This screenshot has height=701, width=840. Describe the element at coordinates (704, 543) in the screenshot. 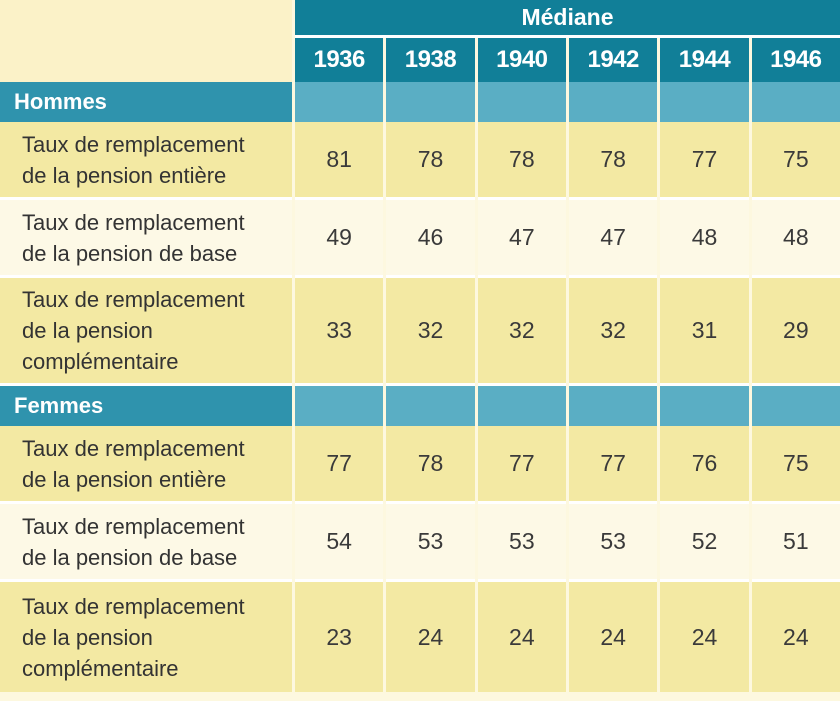

I see `table-cell: 52` at that location.